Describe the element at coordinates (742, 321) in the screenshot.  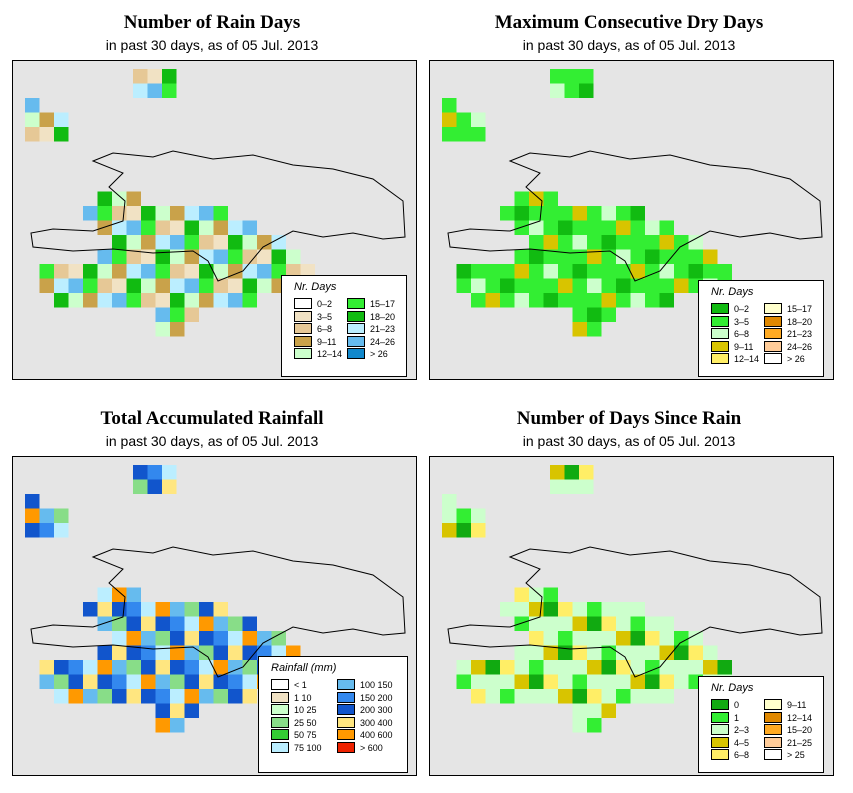
I see `legend-label: 3–5` at that location.